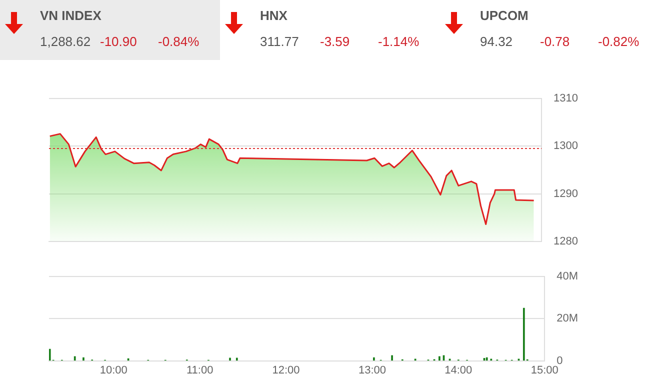 This screenshot has height=381, width=660. Describe the element at coordinates (399, 41) in the screenshot. I see `text: -1.14%` at that location.